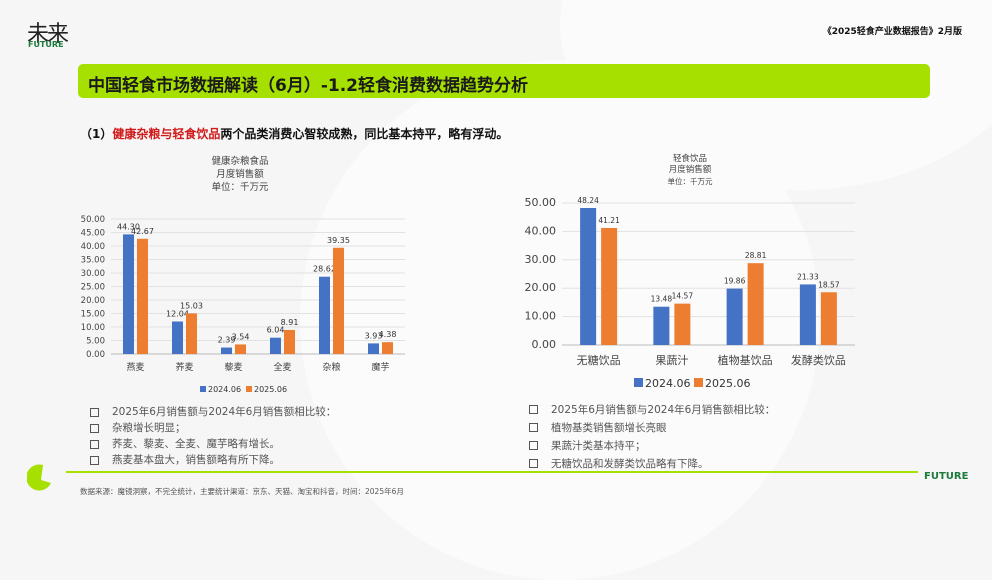 This screenshot has height=580, width=992. What do you see at coordinates (541, 259) in the screenshot?
I see `y-tick-label: 30.00` at bounding box center [541, 259].